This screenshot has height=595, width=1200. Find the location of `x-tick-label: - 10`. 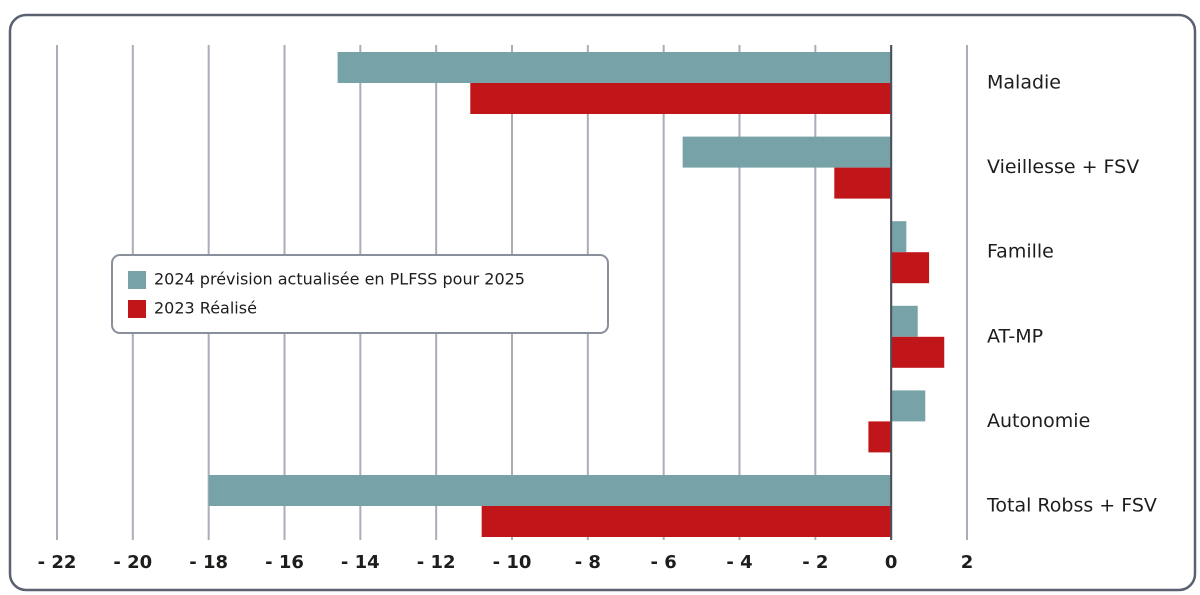

x-tick-label: - 10 is located at coordinates (512, 562).